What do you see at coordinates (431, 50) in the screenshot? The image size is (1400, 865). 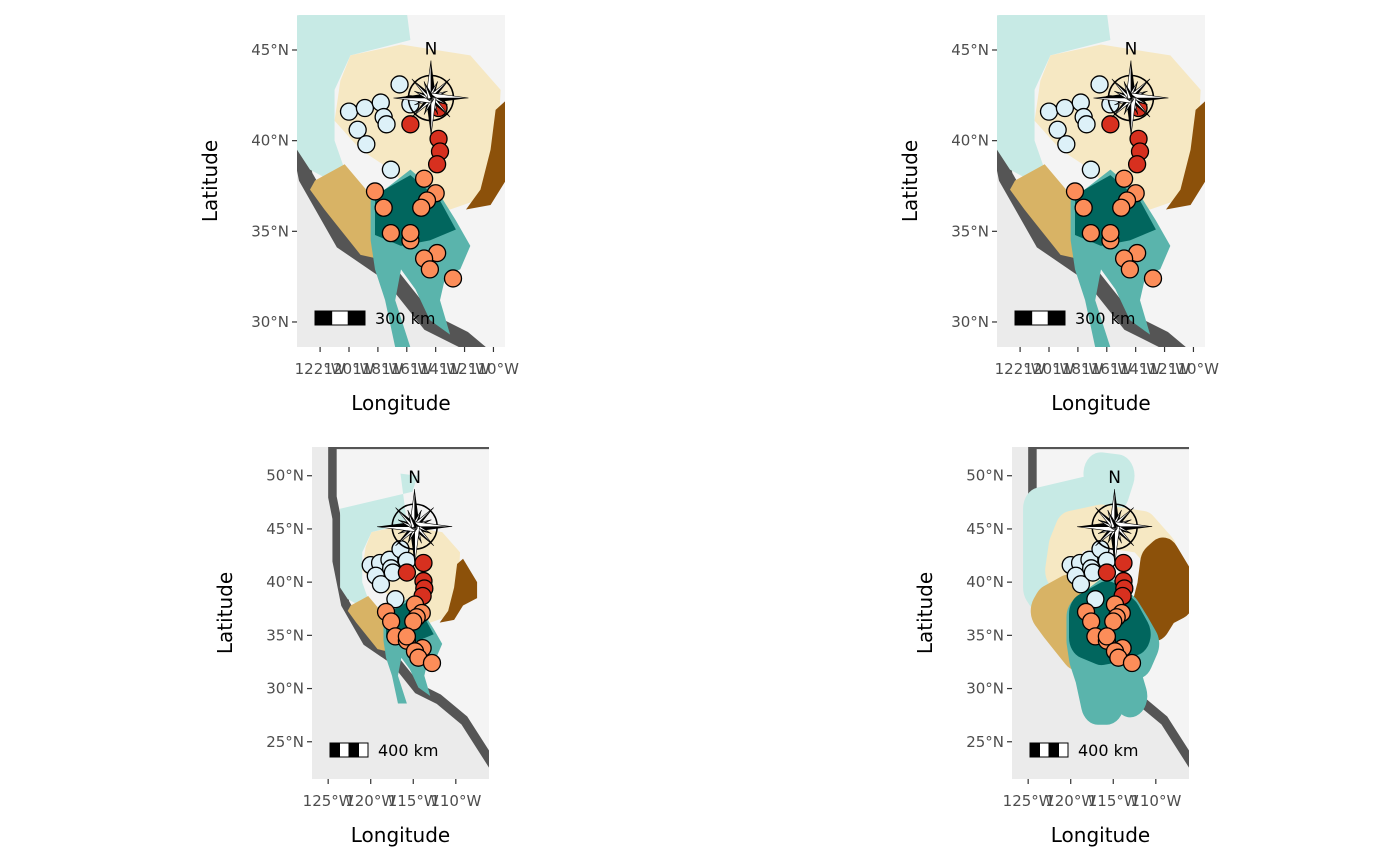 I see `north-label: N` at bounding box center [431, 50].